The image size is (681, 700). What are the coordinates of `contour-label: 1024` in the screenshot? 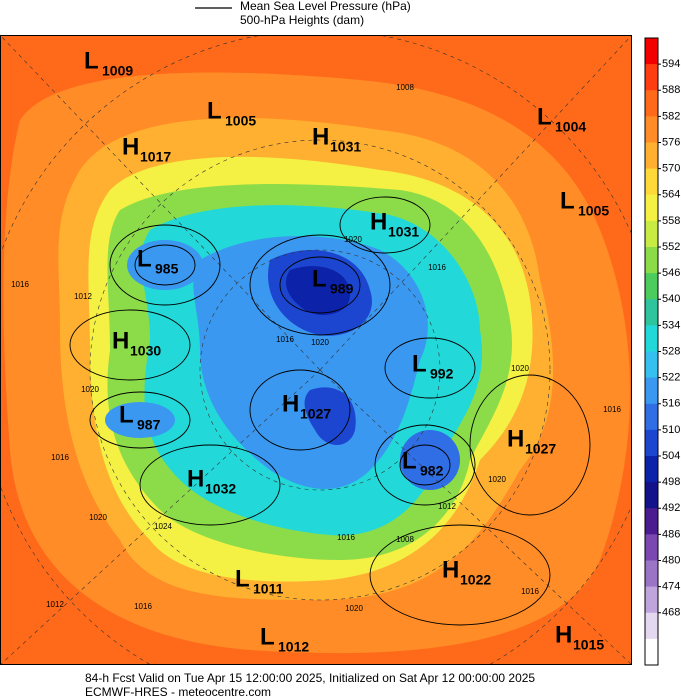 It's located at (163, 526).